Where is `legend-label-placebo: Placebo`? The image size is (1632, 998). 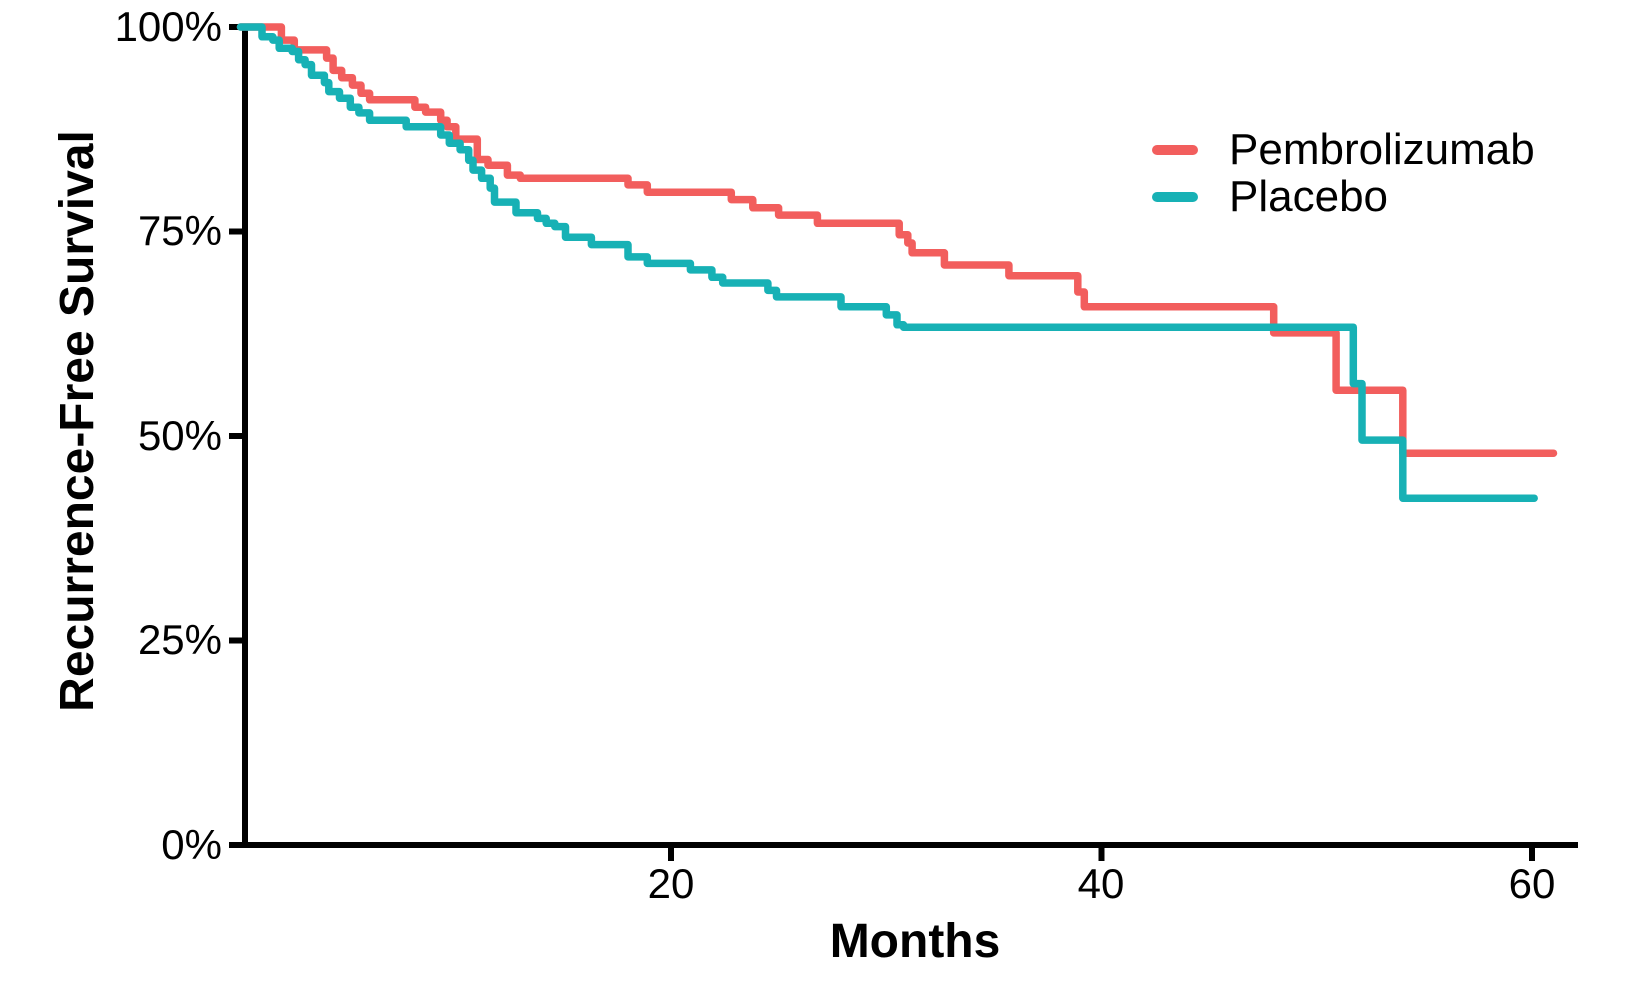 legend-label-placebo: Placebo is located at coordinates (1309, 196).